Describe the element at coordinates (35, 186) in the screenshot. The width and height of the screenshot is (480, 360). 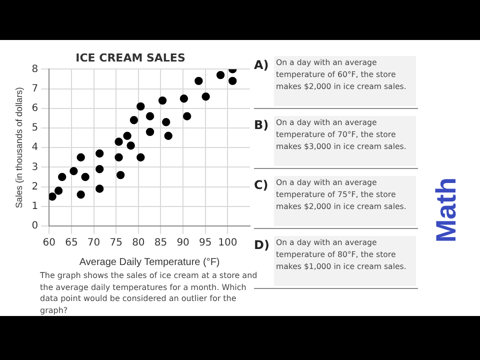
I see `y-tick-label: 2` at that location.